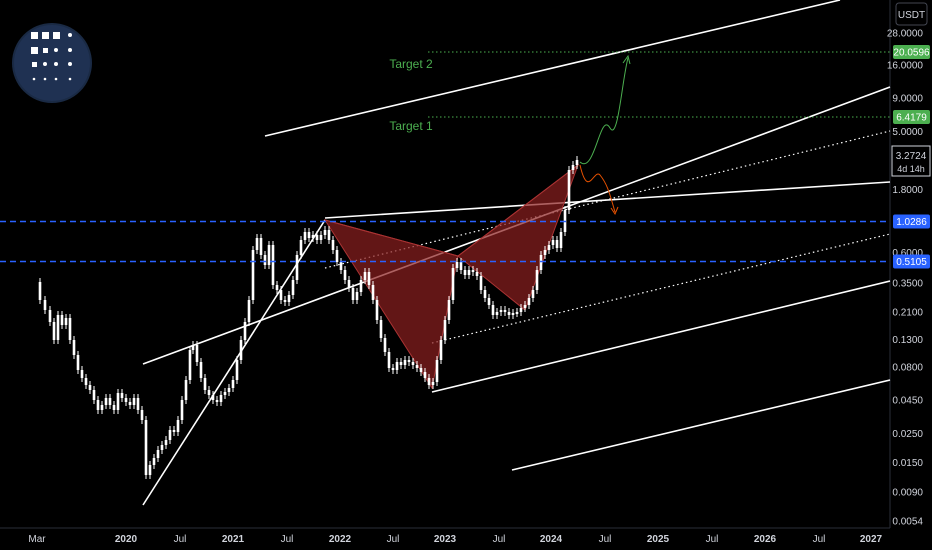 The image size is (932, 550). What do you see at coordinates (126, 539) in the screenshot?
I see `x-tick-label: 2020` at bounding box center [126, 539].